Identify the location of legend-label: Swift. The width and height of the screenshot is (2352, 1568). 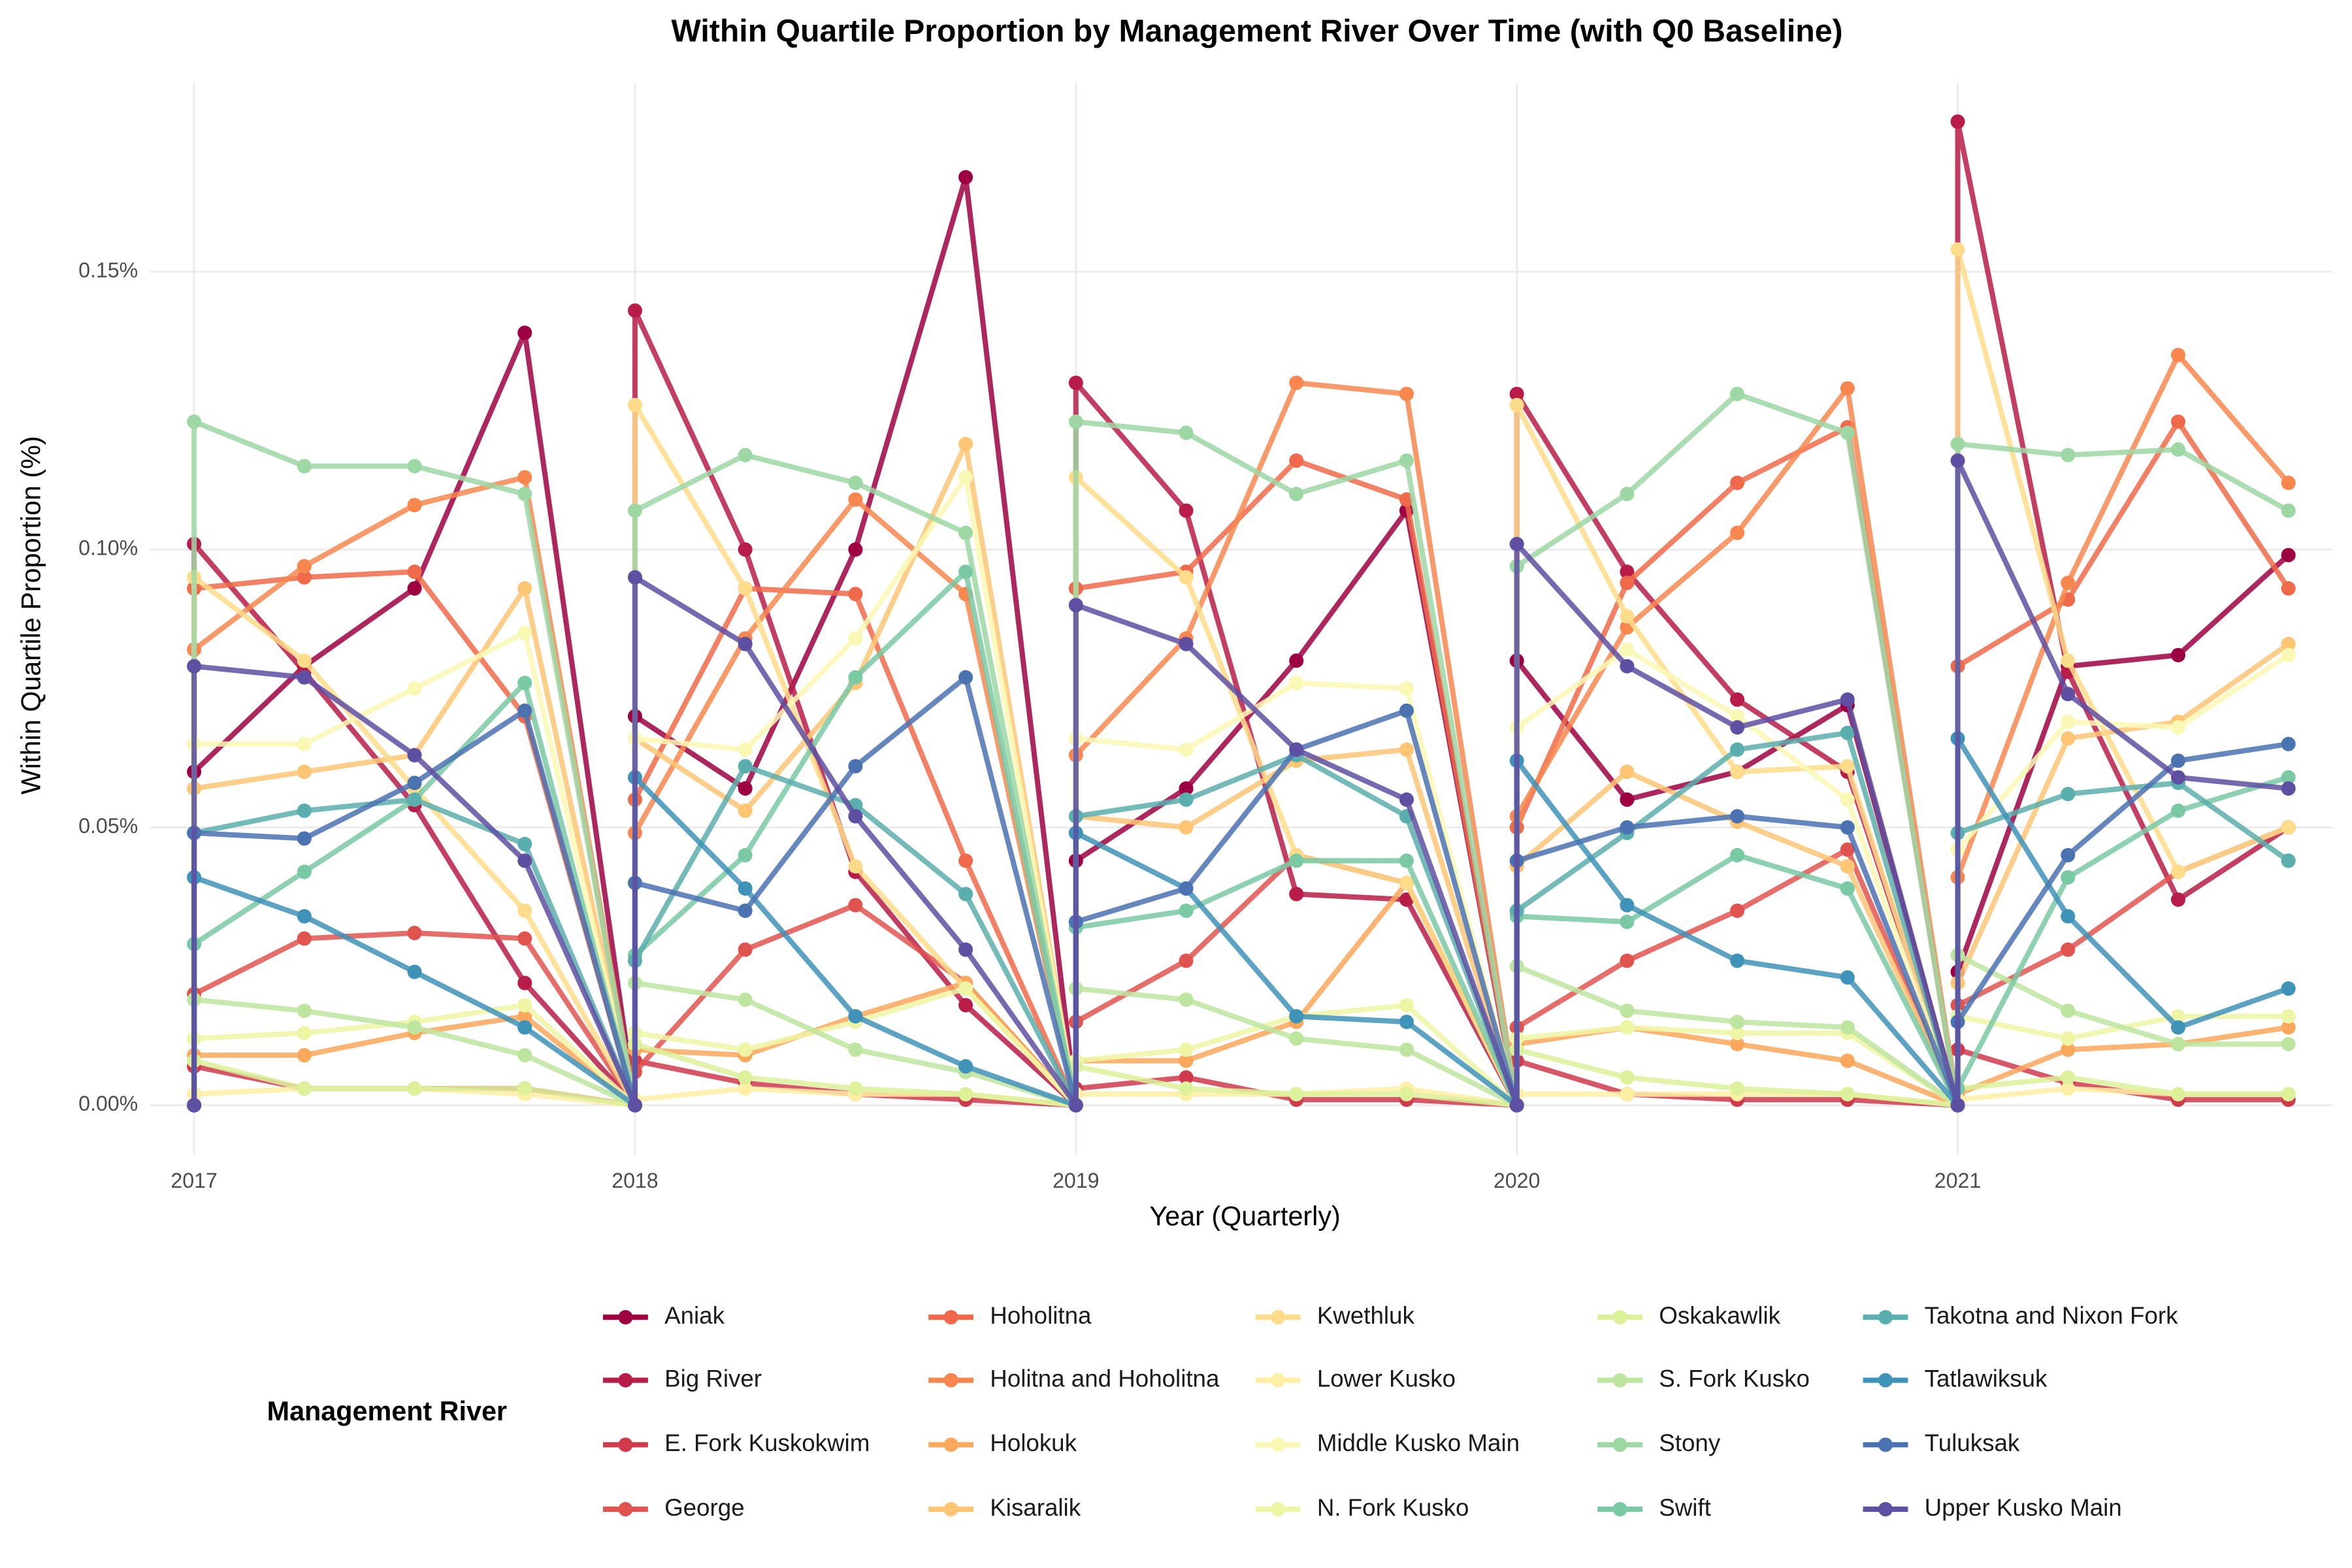
(1685, 1507).